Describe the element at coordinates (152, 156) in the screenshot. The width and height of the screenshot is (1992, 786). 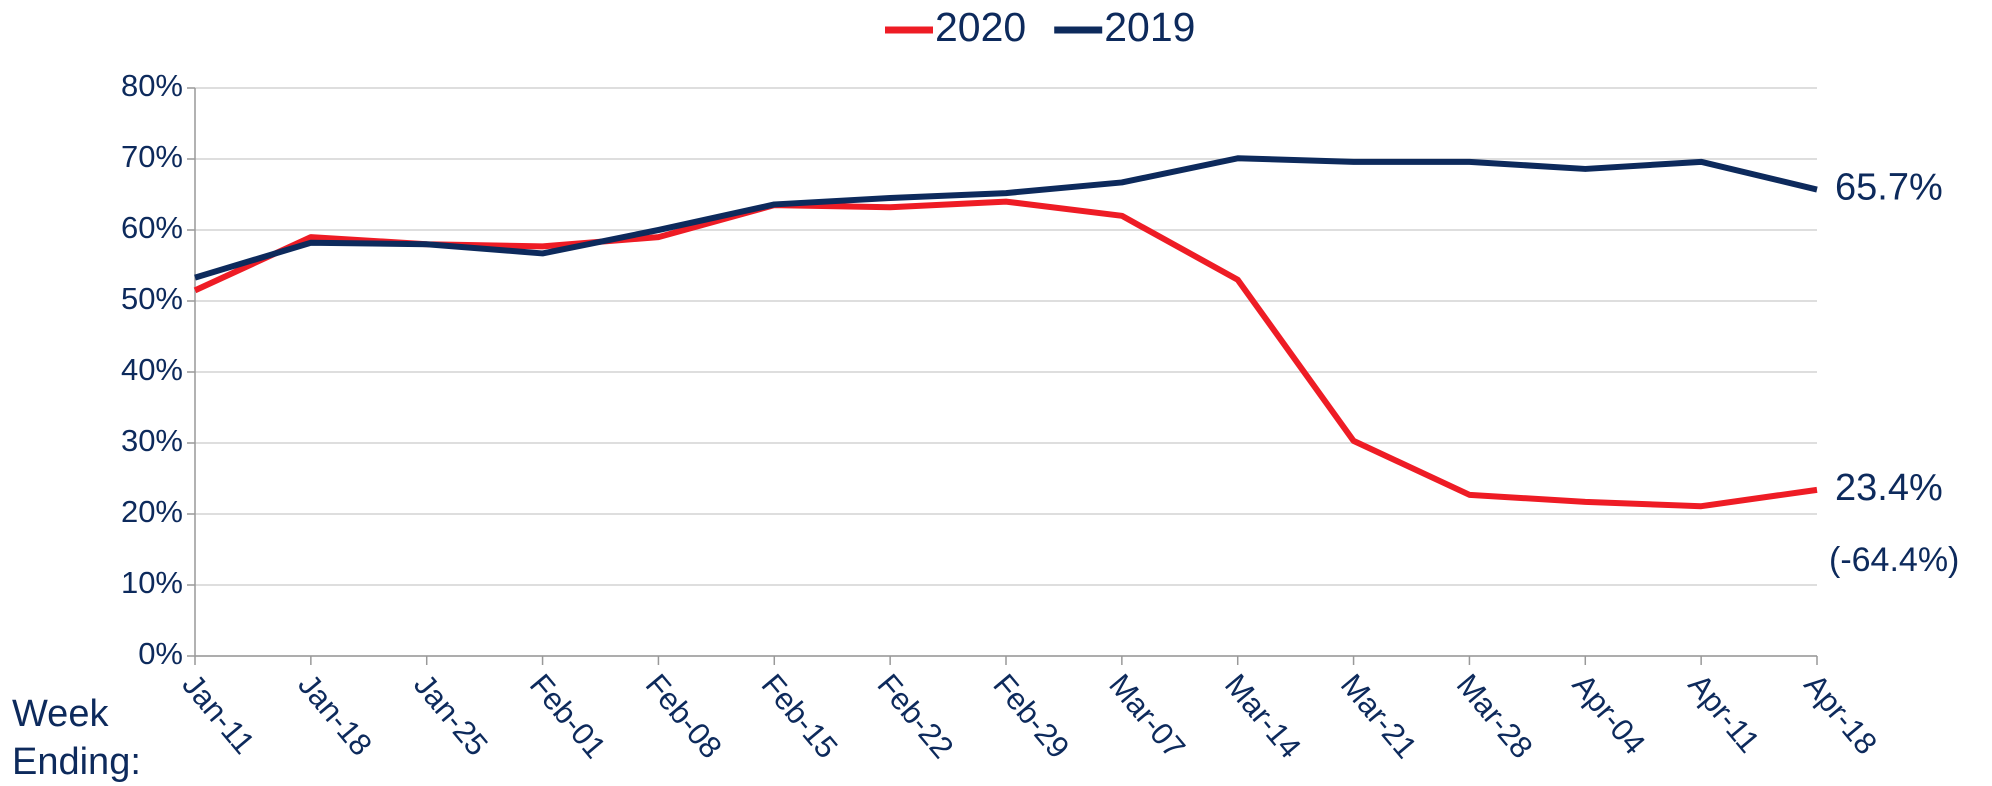
I see `y-tick-label: 70%` at that location.